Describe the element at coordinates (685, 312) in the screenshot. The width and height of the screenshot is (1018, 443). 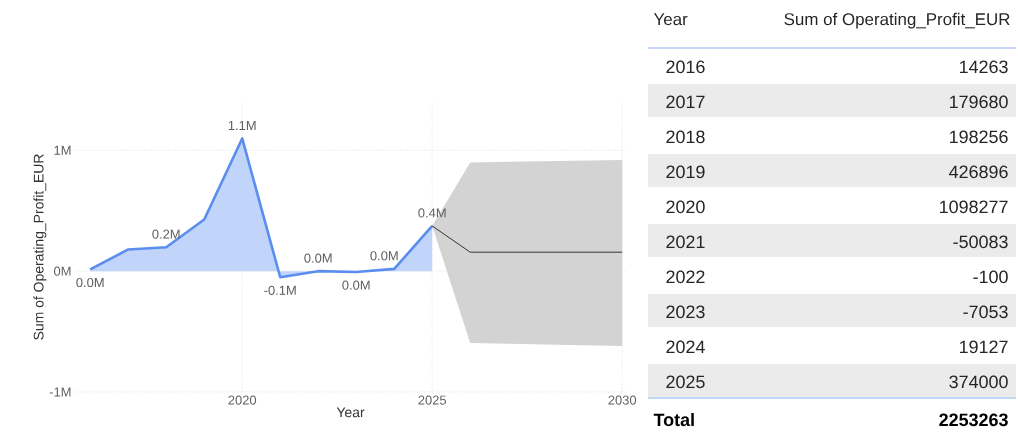
I see `y-tick-label: 2023` at that location.